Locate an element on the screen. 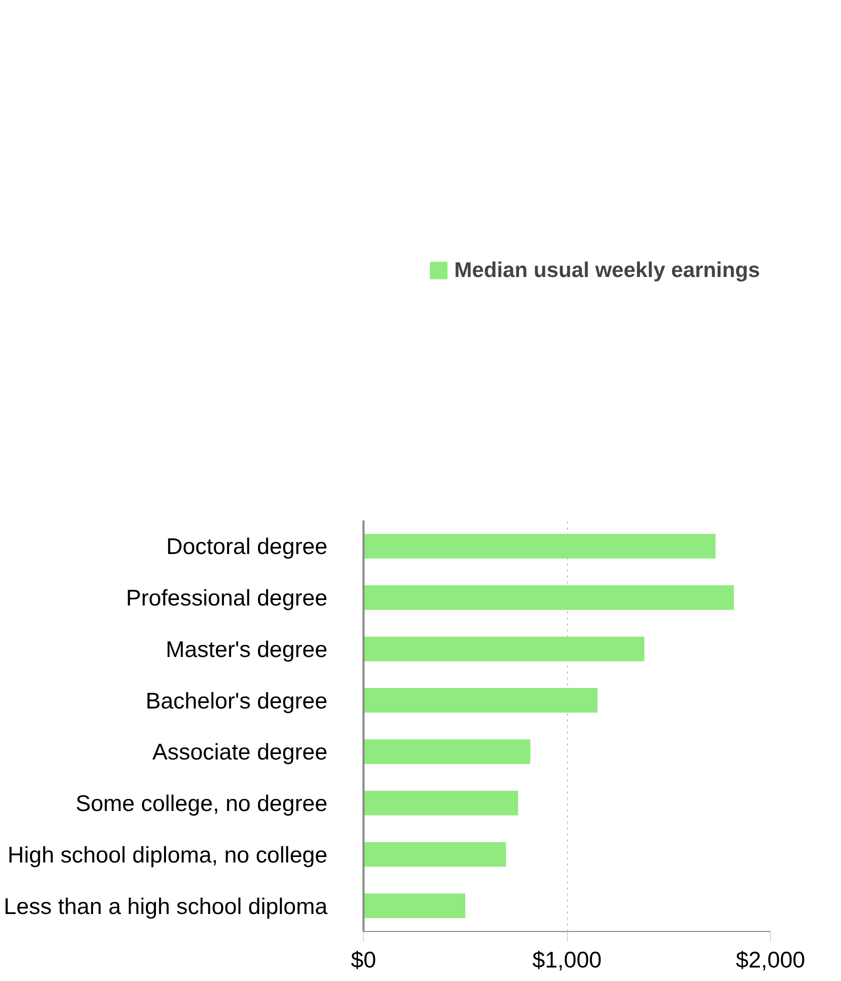  x-tick-label: $0 is located at coordinates (363, 959).